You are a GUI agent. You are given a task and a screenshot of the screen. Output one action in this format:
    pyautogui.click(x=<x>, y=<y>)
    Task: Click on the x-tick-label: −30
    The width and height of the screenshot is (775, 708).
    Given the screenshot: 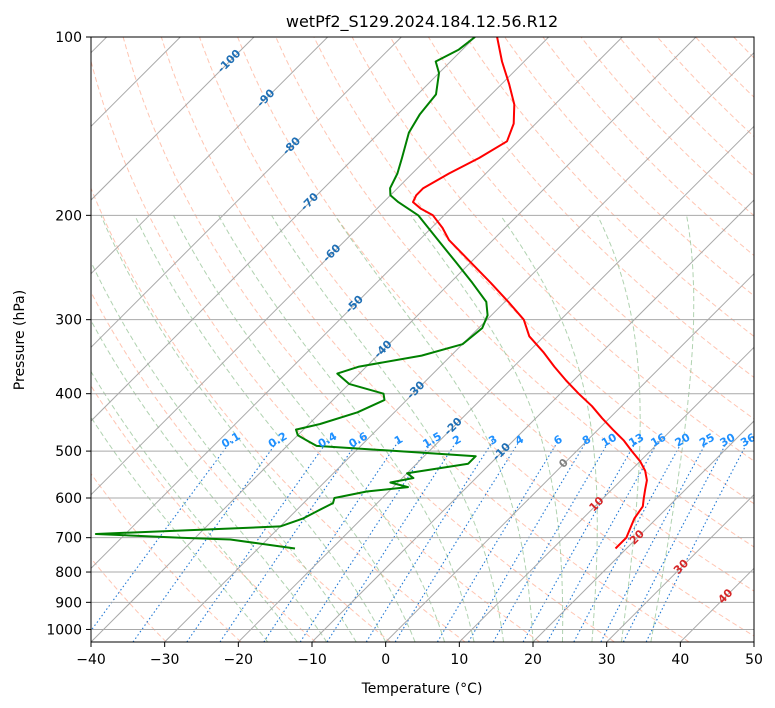 What is the action you would take?
    pyautogui.click(x=165, y=660)
    